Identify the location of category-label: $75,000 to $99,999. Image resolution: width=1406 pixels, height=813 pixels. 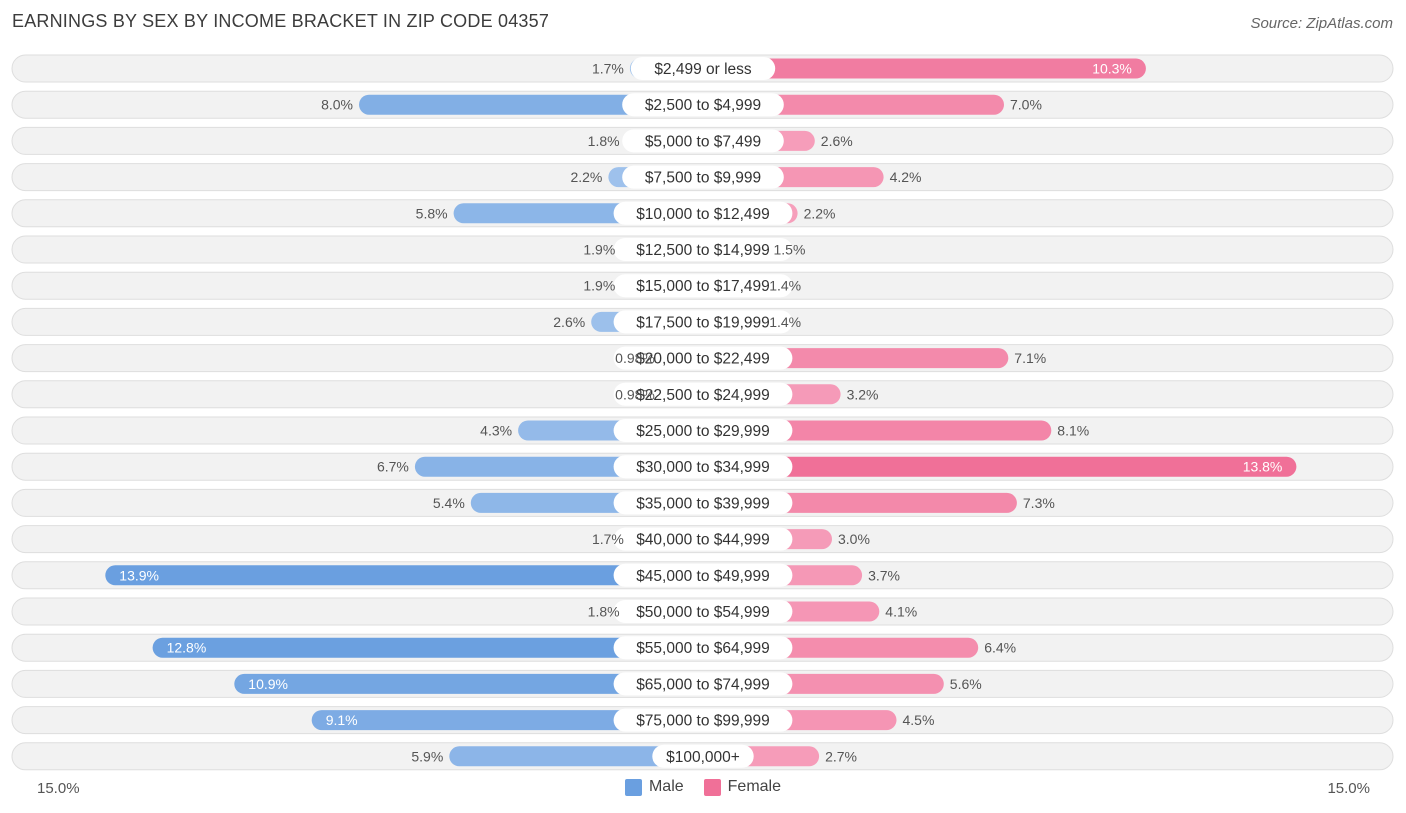
(703, 721).